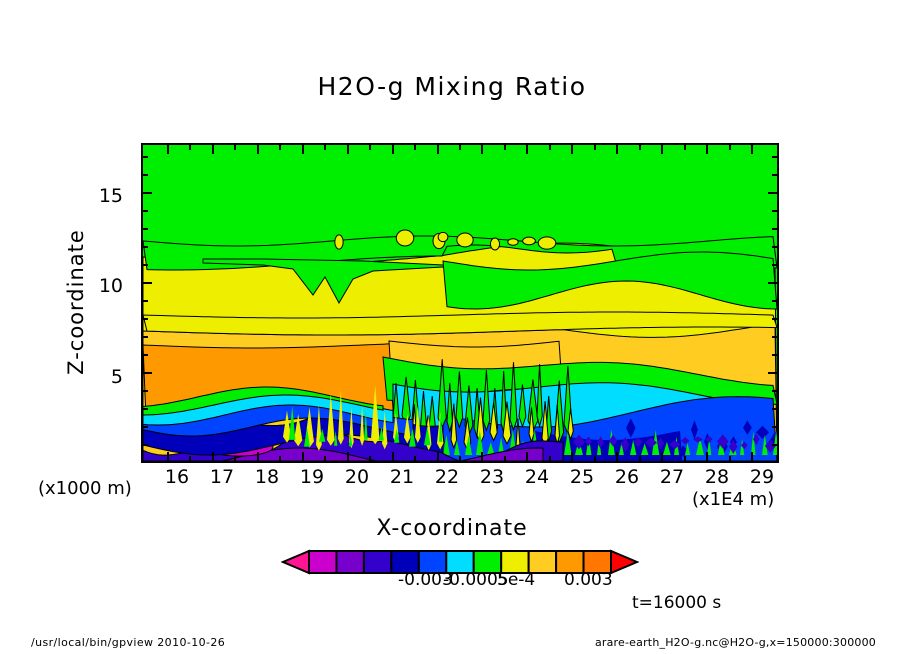  What do you see at coordinates (582, 477) in the screenshot?
I see `x-tick-label-25: 25` at bounding box center [582, 477].